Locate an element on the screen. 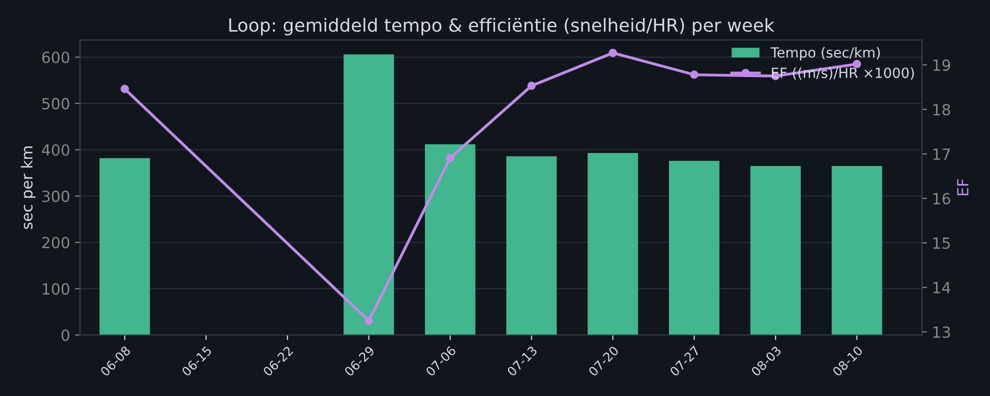 The height and width of the screenshot is (396, 990). legend-label: Tempo (sec/km) is located at coordinates (825, 53).